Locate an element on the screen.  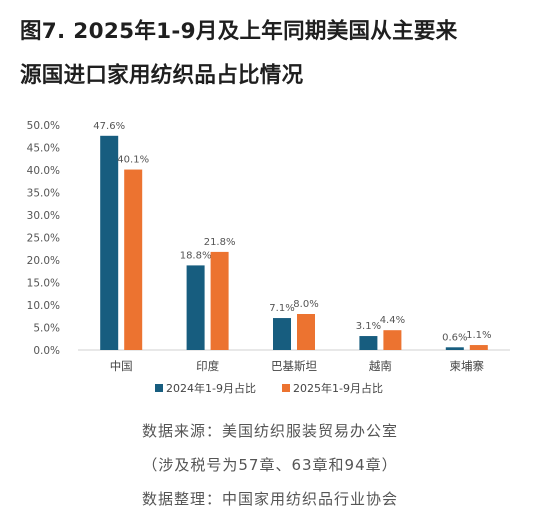
y-tick-label: 10.0% is located at coordinates (43, 306).